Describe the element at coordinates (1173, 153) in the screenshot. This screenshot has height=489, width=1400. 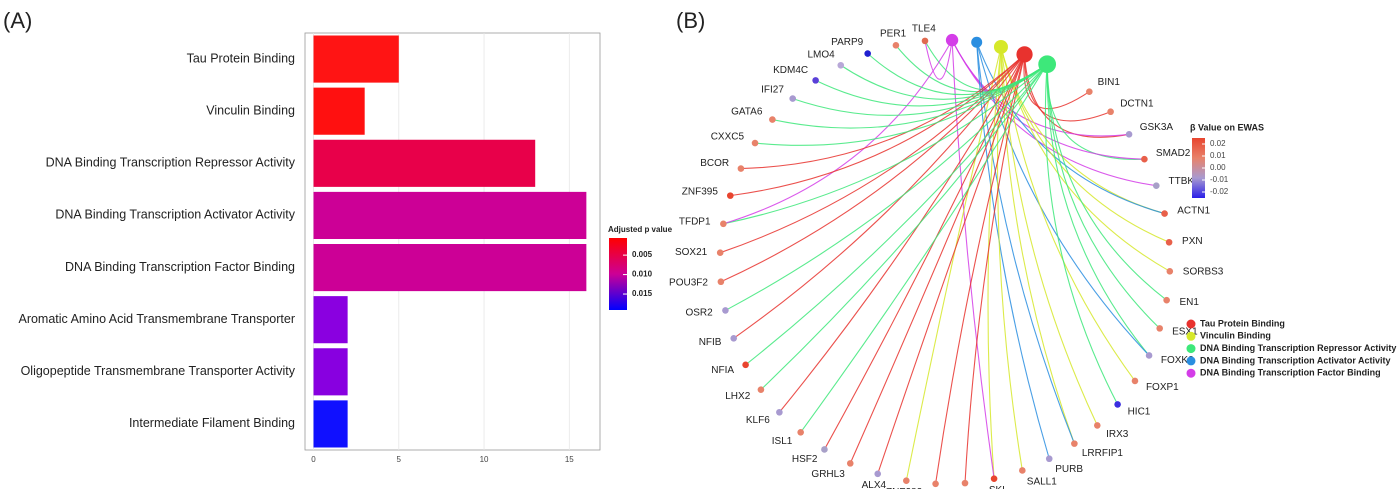
I see `gene-label: SMAD2` at that location.